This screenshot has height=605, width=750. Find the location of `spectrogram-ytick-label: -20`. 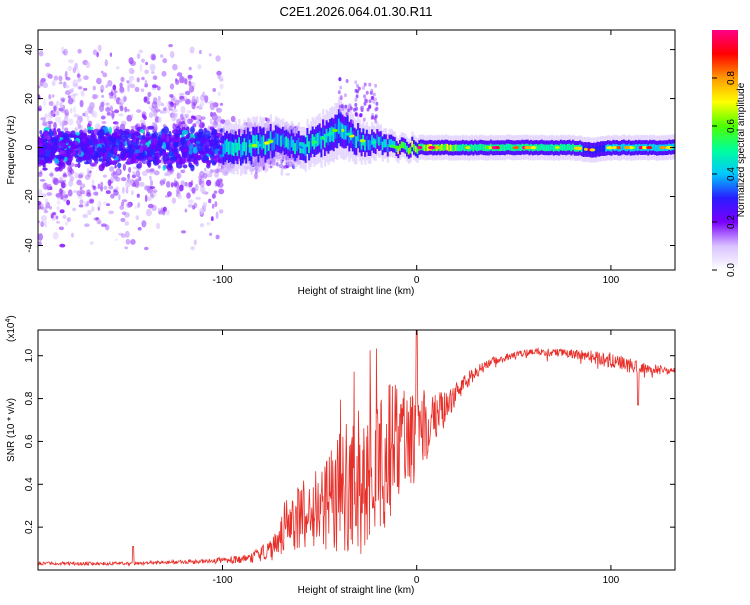

spectrogram-ytick-label: -20 is located at coordinates (29, 196).